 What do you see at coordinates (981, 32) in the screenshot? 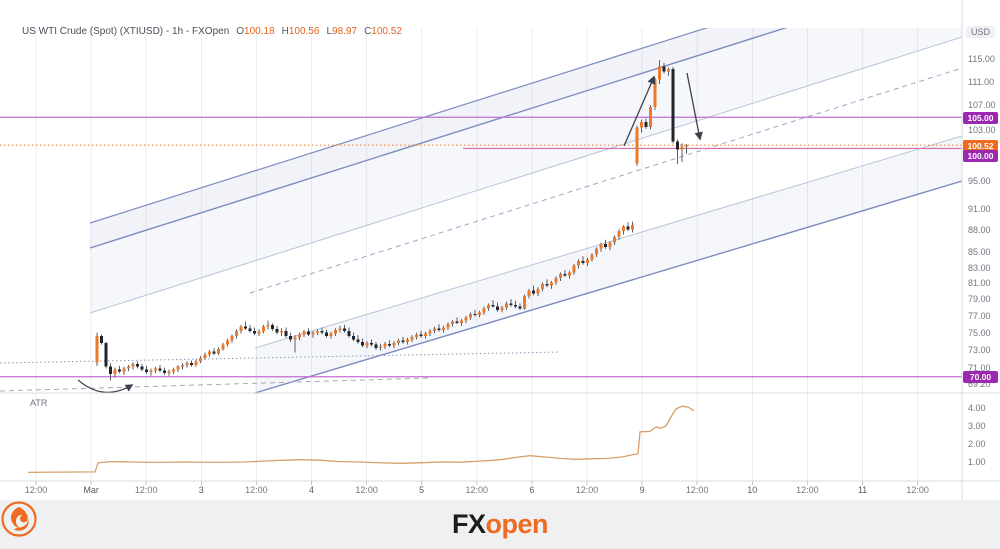
I see `currency-label: USD` at bounding box center [981, 32].